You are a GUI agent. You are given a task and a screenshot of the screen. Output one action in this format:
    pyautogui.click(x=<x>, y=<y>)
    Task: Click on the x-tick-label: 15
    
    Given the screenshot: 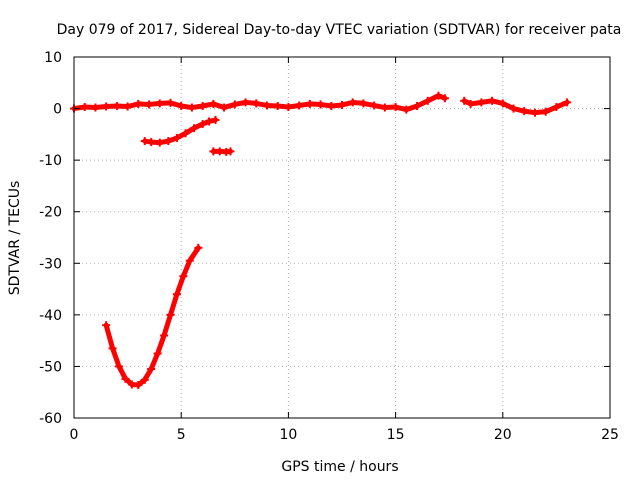 What is the action you would take?
    pyautogui.click(x=396, y=435)
    